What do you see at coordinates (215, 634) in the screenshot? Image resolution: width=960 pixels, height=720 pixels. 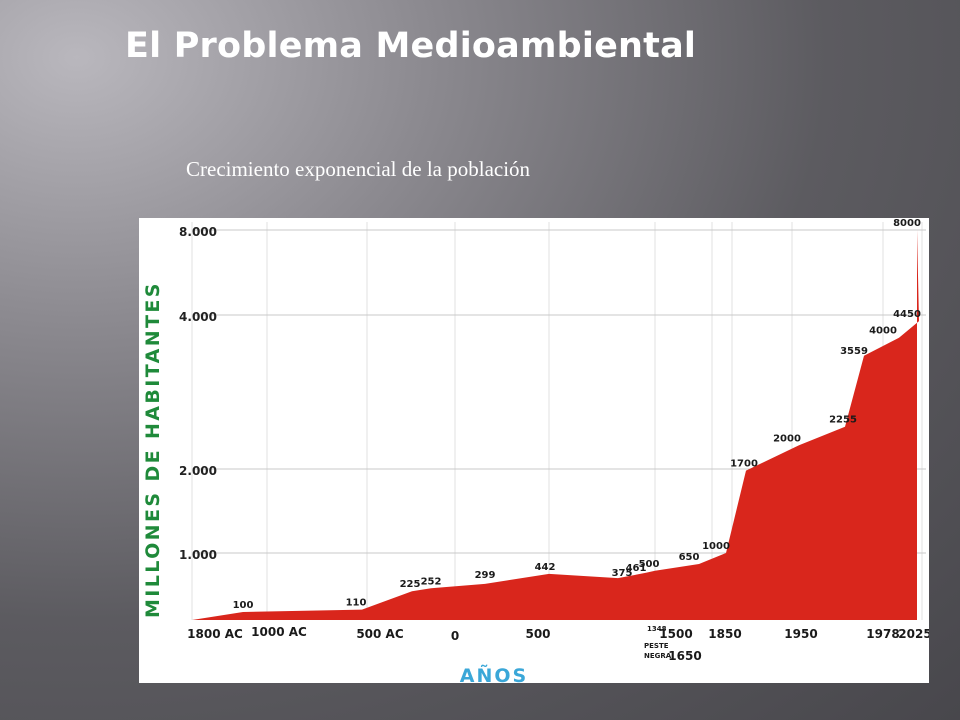 I see `x-tick-label: 1800 AC` at bounding box center [215, 634].